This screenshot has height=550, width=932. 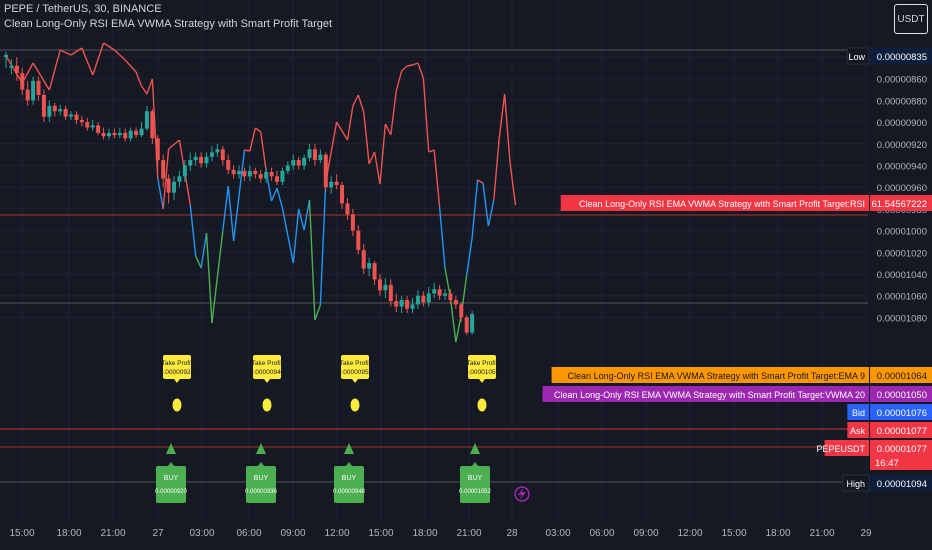 I want to click on take-profit-value: 0.00001057, so click(x=482, y=372).